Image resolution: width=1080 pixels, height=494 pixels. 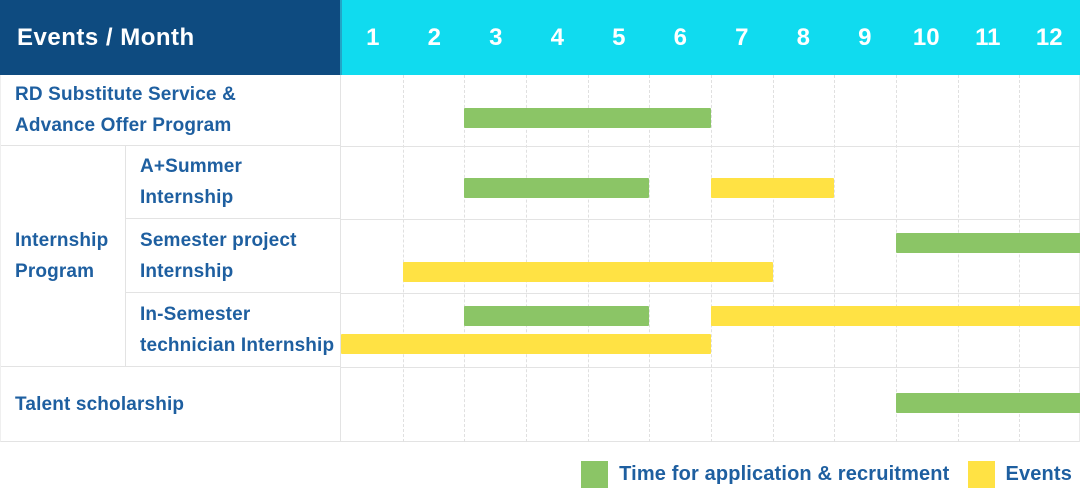 I want to click on month-header-cell: 11, so click(x=988, y=37).